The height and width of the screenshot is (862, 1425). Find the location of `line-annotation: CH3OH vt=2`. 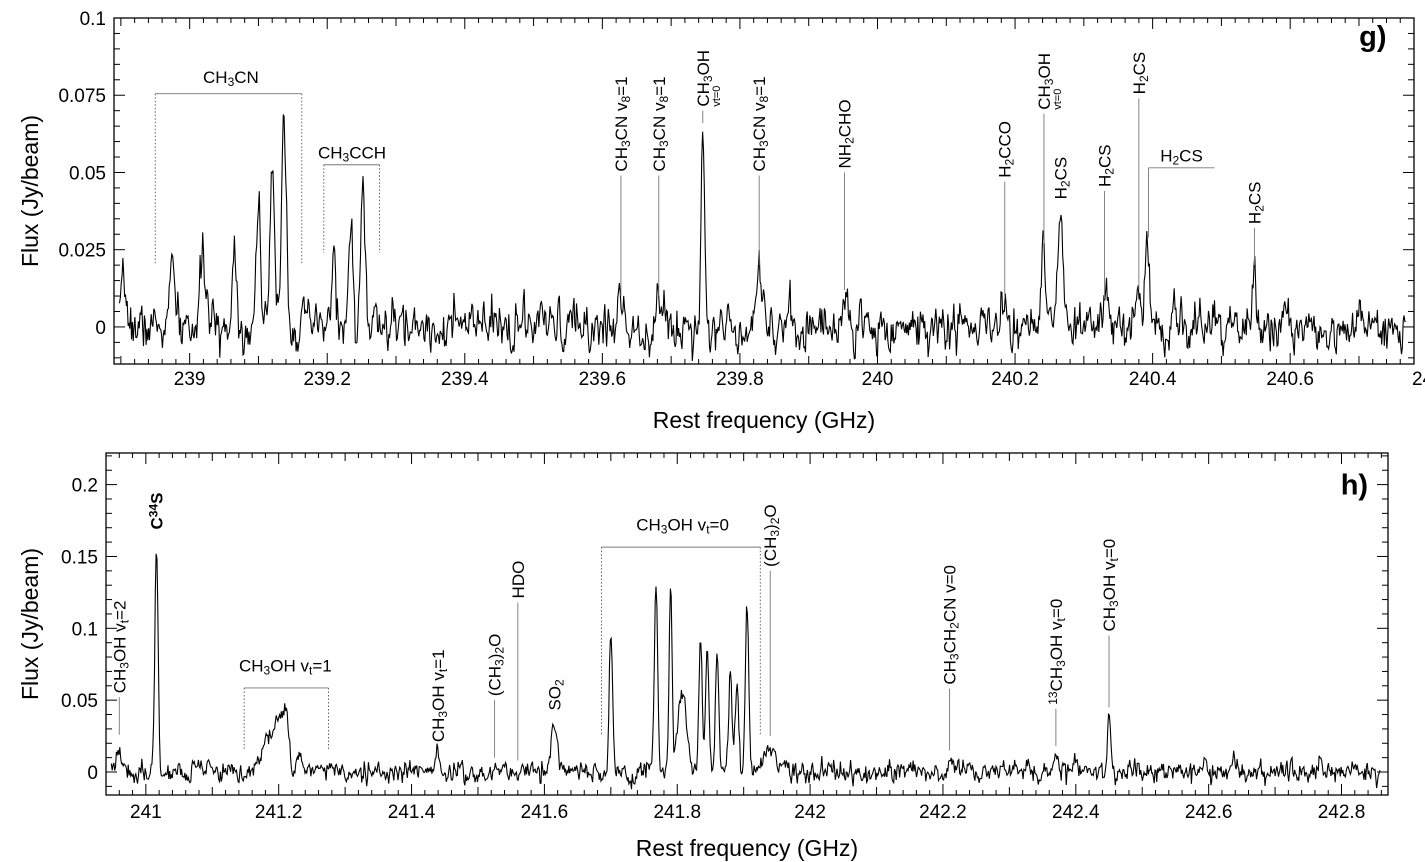

line-annotation: CH3OH vt=2 is located at coordinates (120, 668).